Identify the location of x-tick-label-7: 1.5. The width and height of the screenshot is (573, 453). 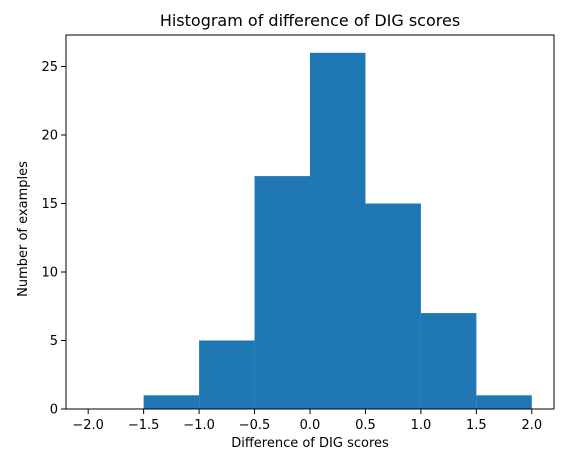
(476, 425).